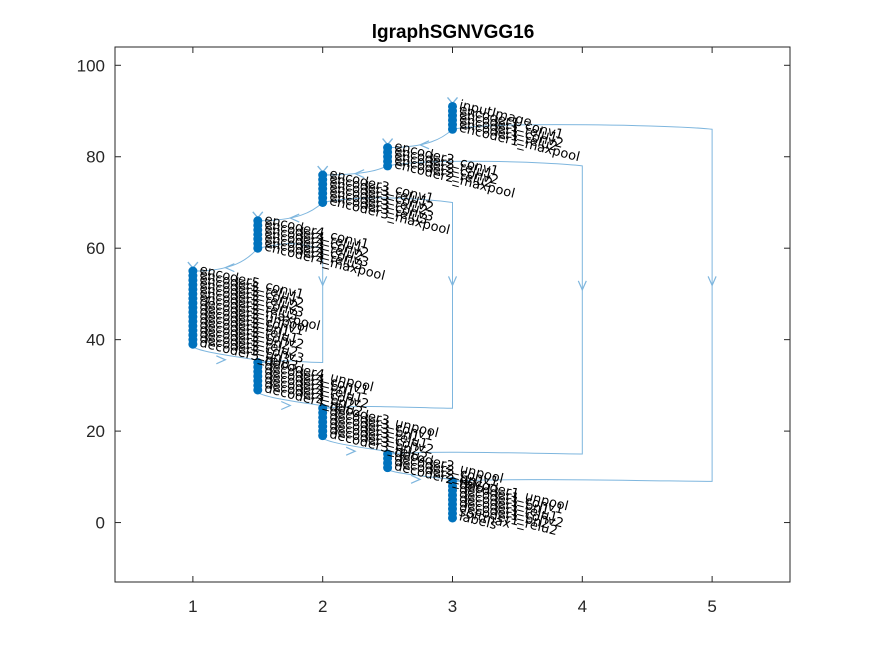  Describe the element at coordinates (95, 157) in the screenshot. I see `y-tick-label: 80` at that location.